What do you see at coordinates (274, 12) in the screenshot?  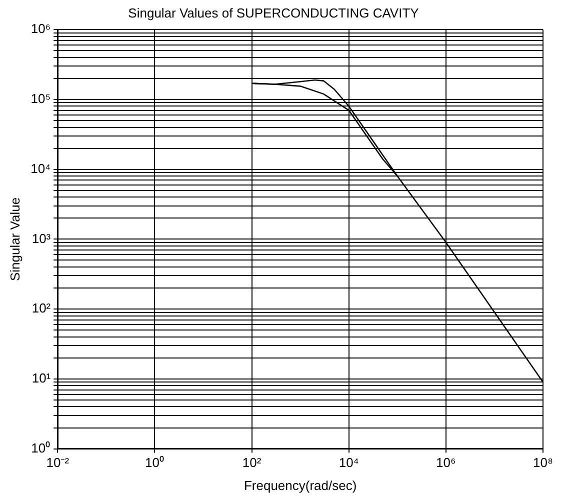 I see `chart-title: Singular Values of SUPERCONDUCTING CAVITY` at bounding box center [274, 12].